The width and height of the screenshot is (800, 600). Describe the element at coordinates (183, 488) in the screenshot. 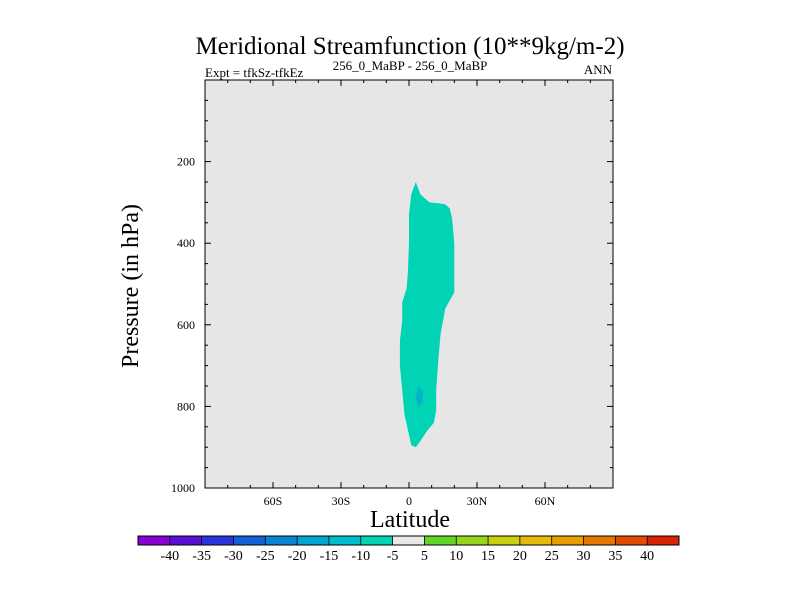

I see `y-tick-label: 1000` at that location.